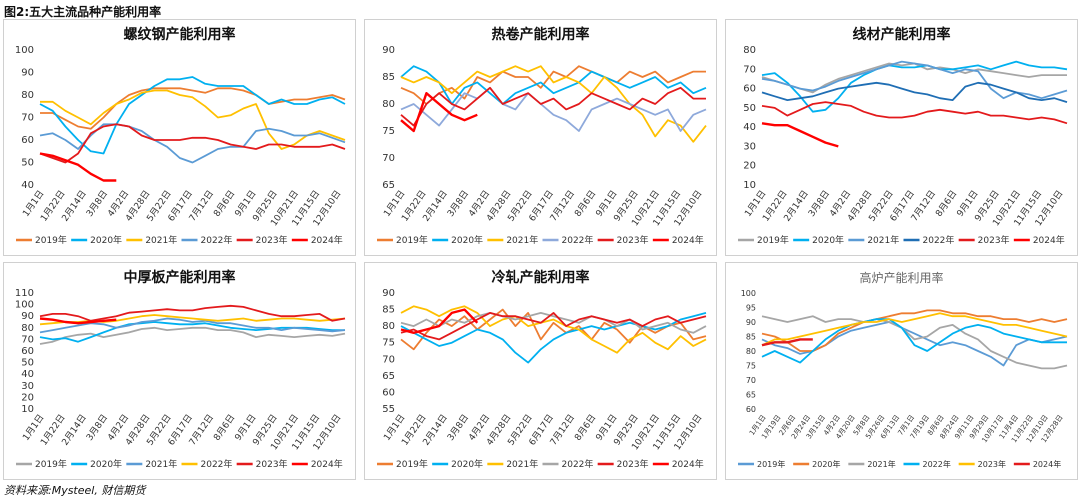 Image resolution: width=1080 pixels, height=501 pixels. I want to click on figure-title: 图2:五大主流品种产能利用率, so click(83, 12).